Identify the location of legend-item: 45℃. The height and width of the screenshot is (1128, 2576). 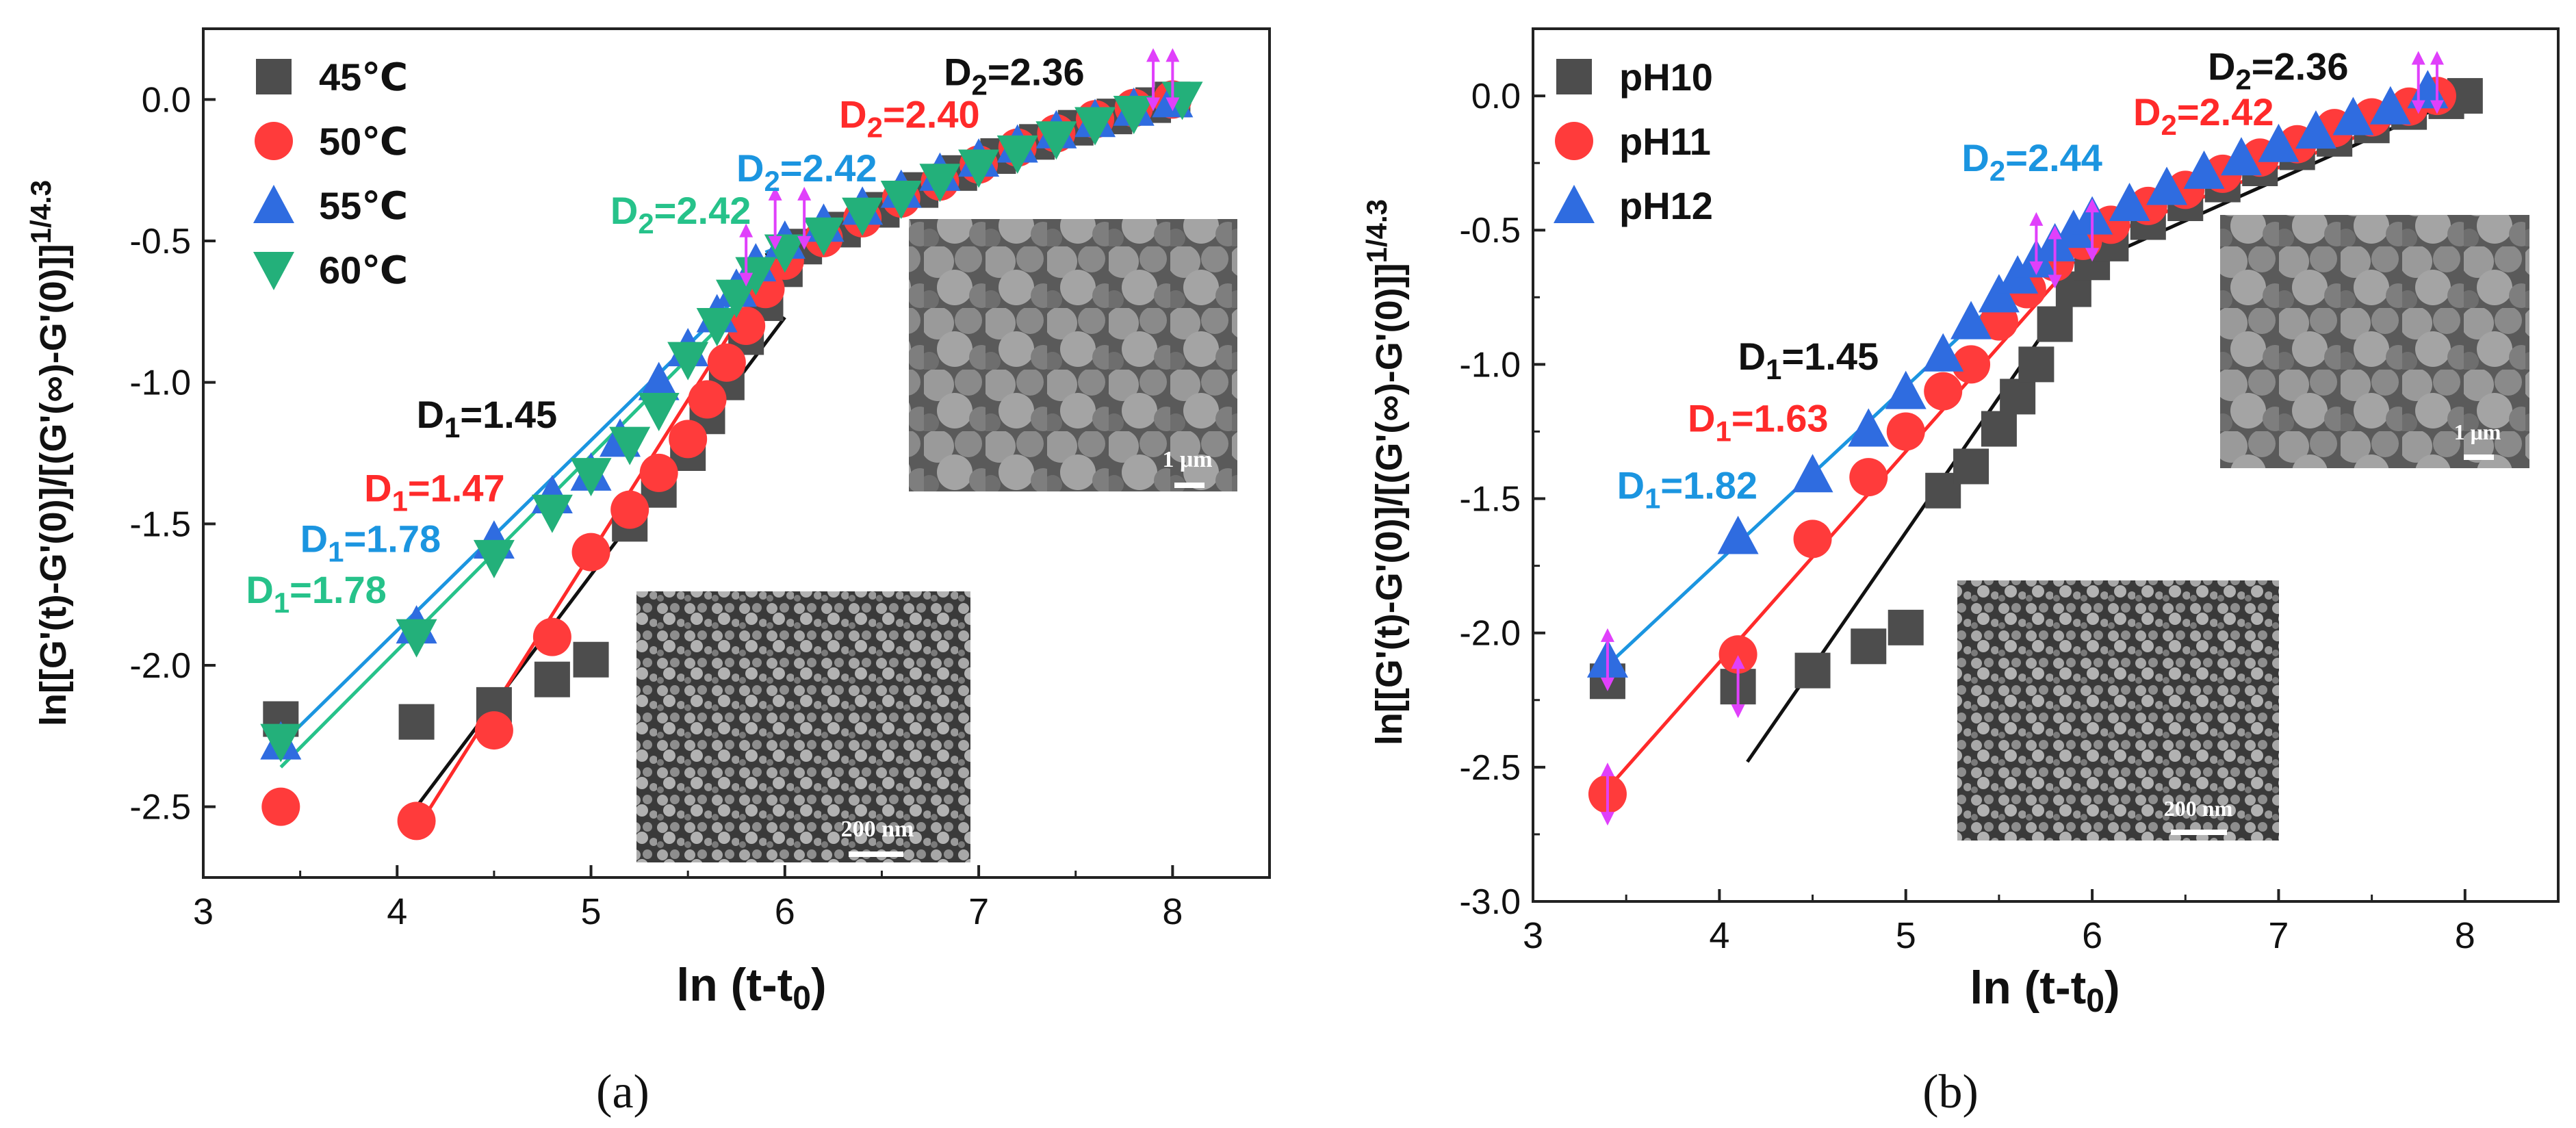
(332, 77).